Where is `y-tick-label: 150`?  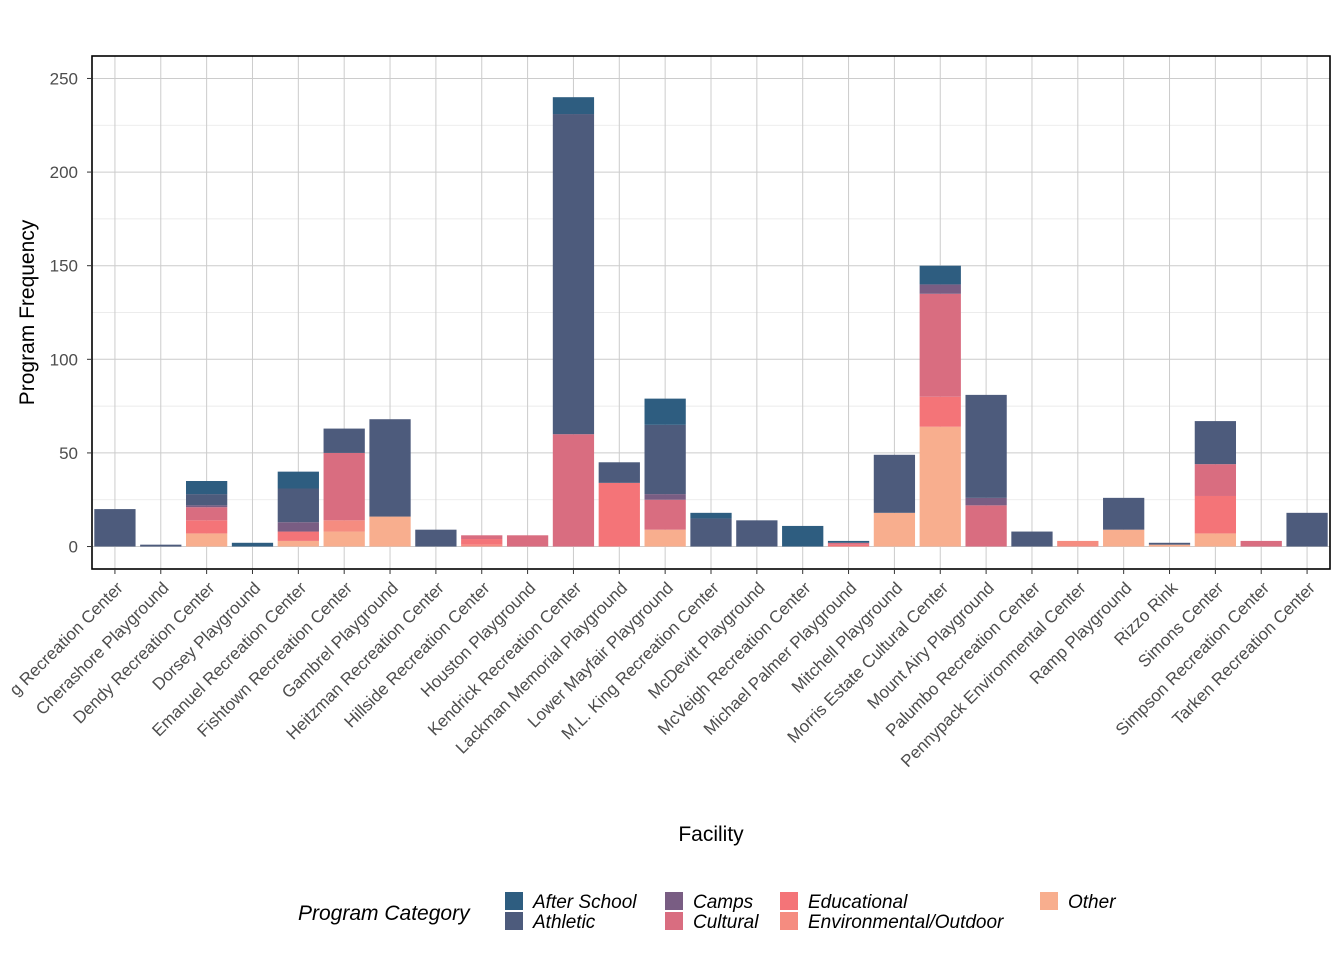
y-tick-label: 150 is located at coordinates (64, 266).